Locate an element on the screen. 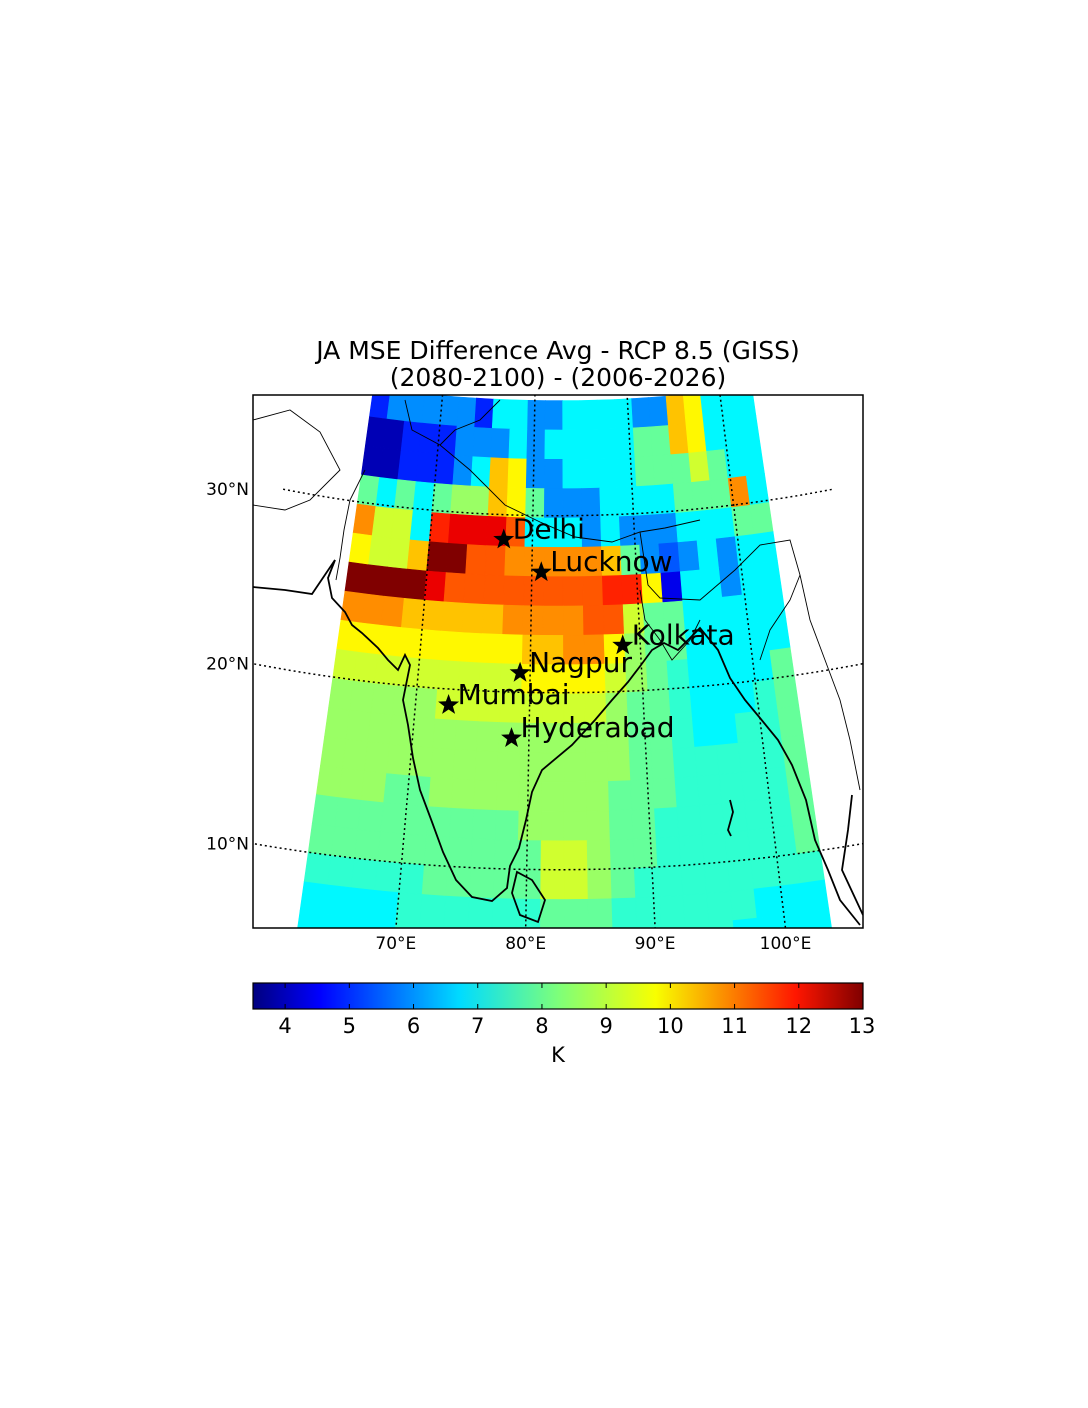 The width and height of the screenshot is (1088, 1408). colorbar-tick-label: 8 is located at coordinates (541, 1026).